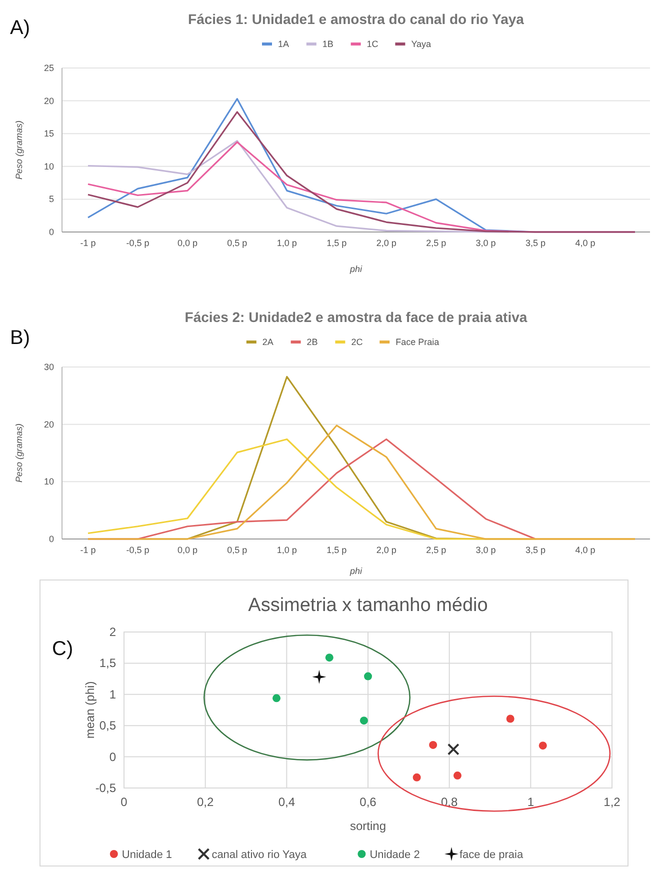 This screenshot has width=666, height=874. Describe the element at coordinates (124, 802) in the screenshot. I see `x-tick-label: 0` at that location.